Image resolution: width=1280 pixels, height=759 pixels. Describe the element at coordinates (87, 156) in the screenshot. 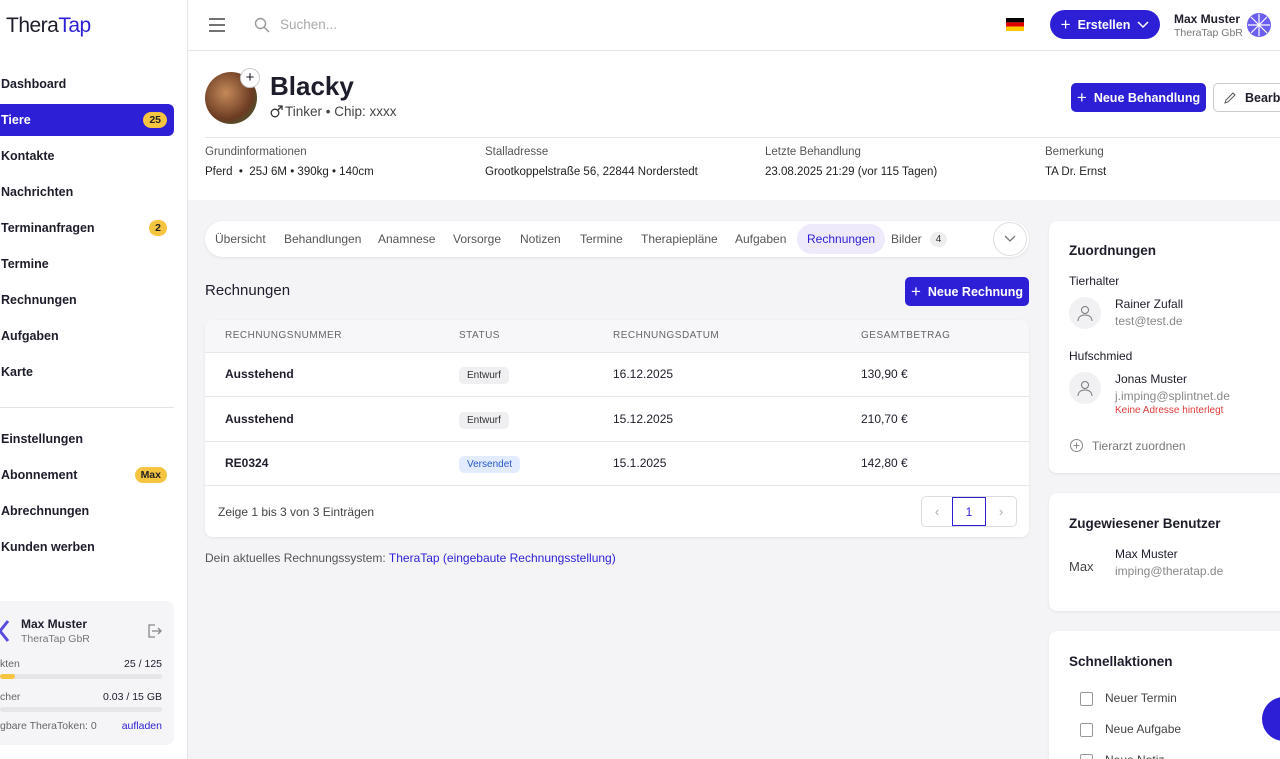

I see `nav-item: Kontakte` at that location.